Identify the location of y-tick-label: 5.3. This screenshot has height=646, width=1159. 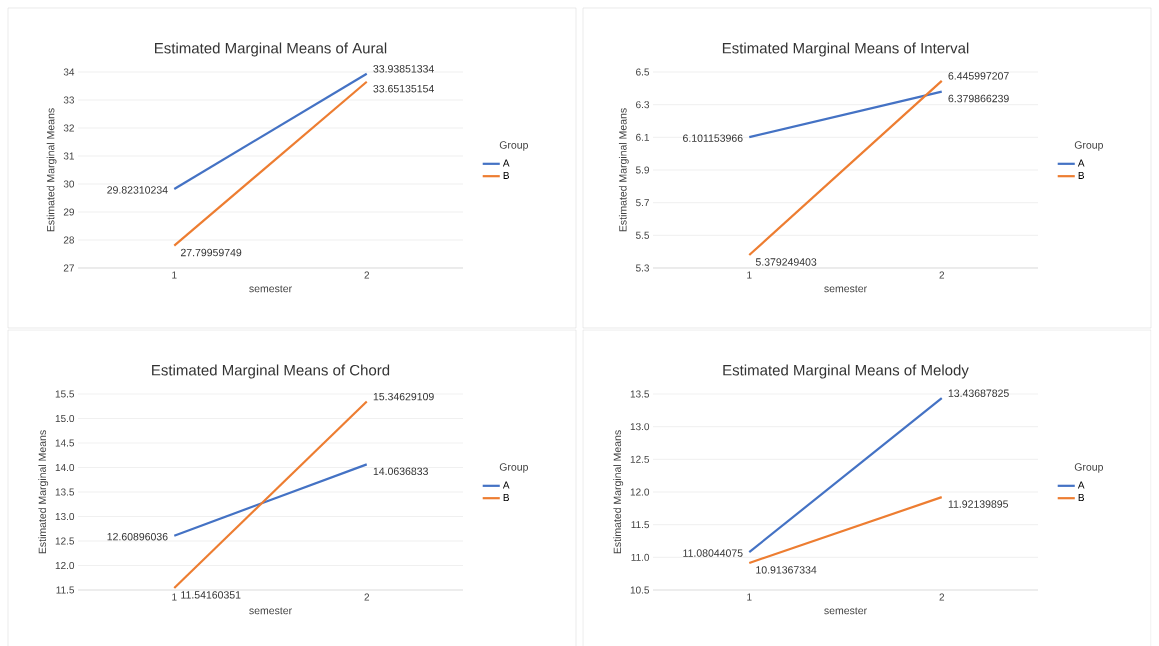
(642, 268).